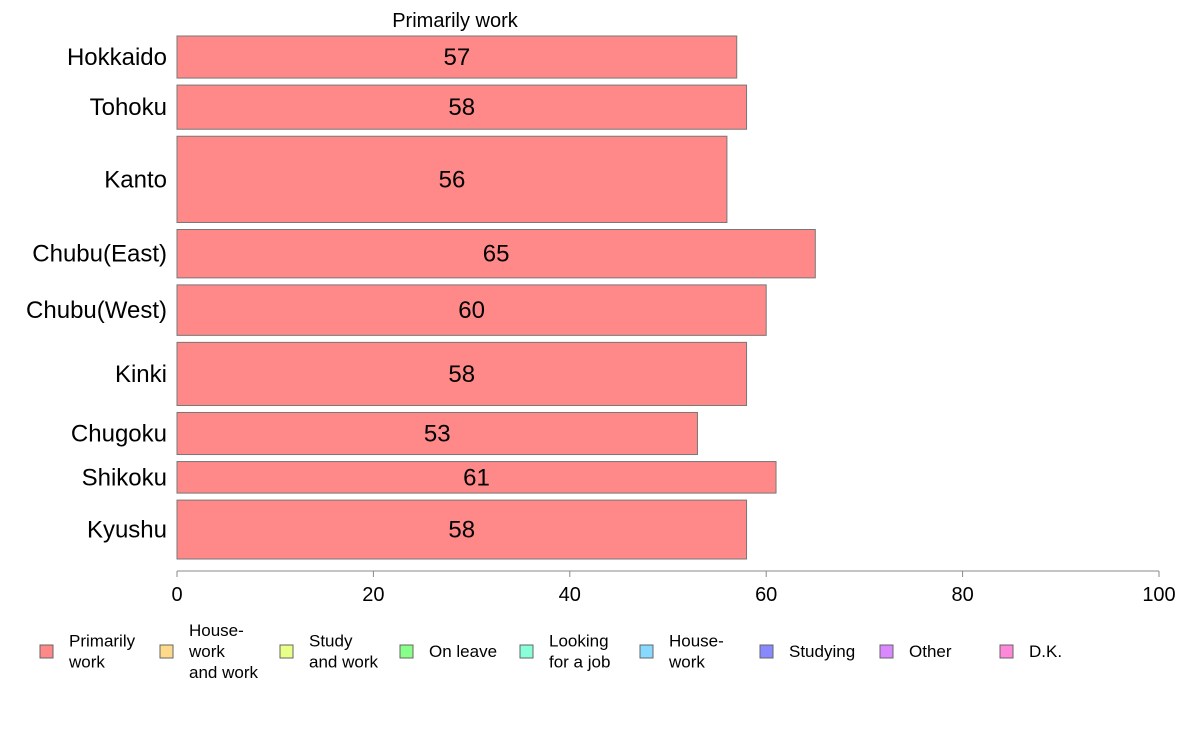 The height and width of the screenshot is (736, 1188). I want to click on bar-kyushu, so click(462, 529).